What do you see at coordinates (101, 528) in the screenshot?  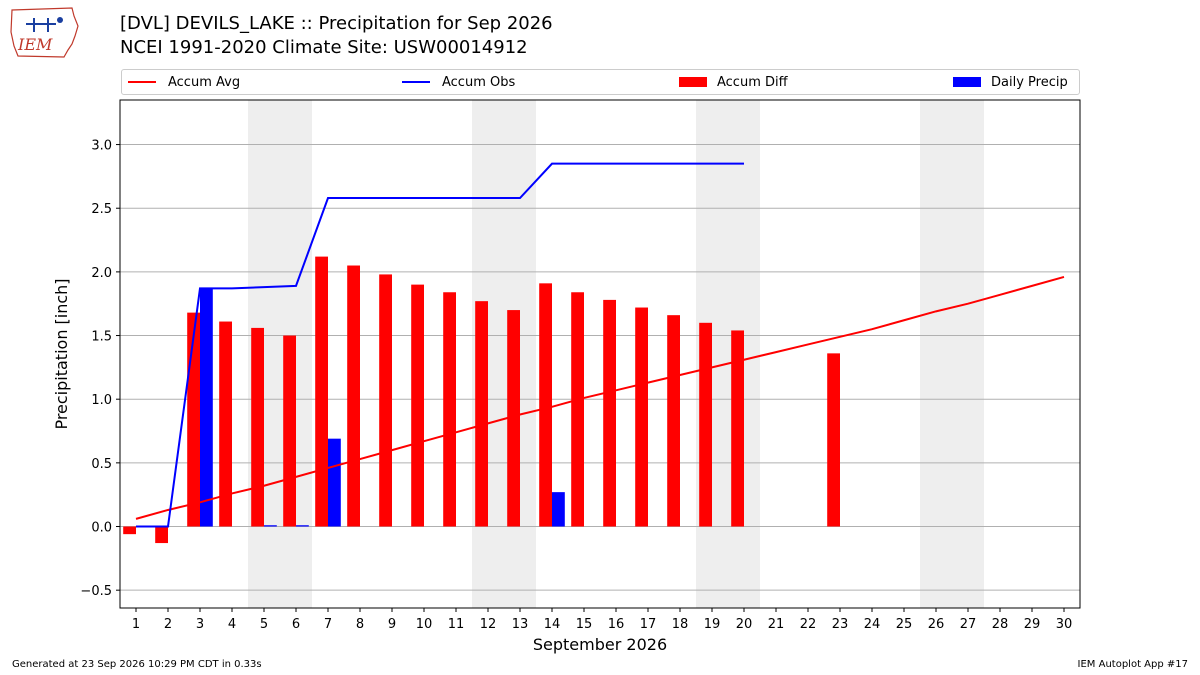 I see `y-tick-label: 0.0` at bounding box center [101, 528].